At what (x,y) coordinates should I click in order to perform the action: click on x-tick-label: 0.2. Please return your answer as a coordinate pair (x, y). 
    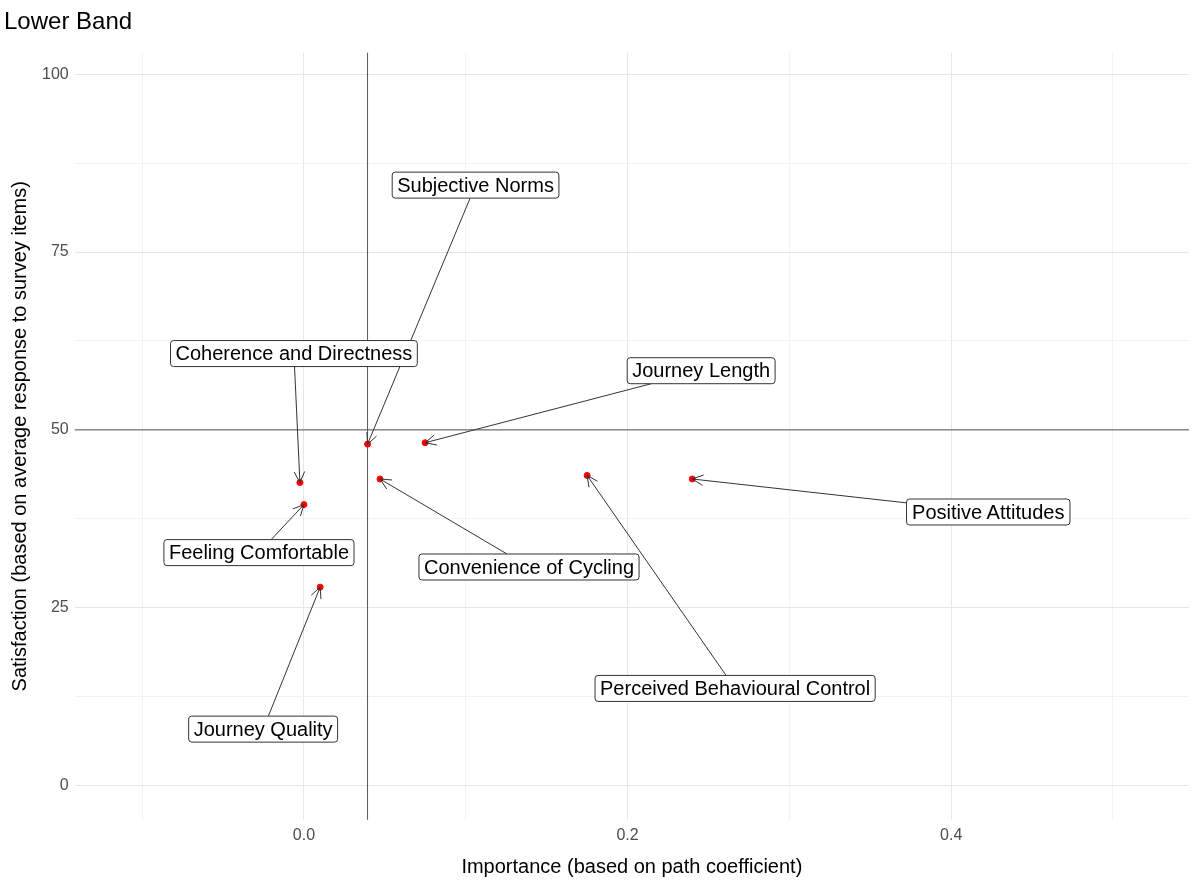
    Looking at the image, I should click on (627, 834).